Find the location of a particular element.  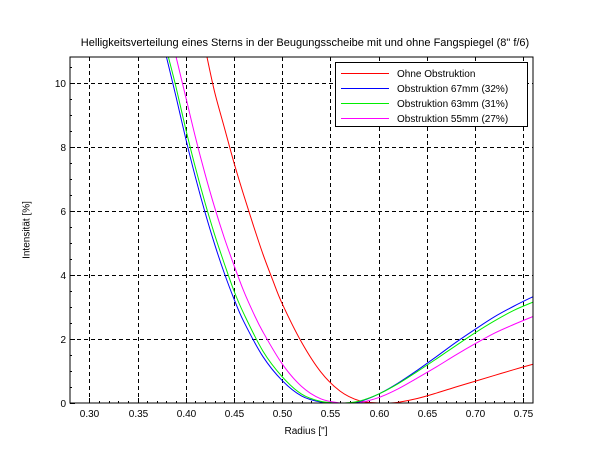

x-tick-label: 0.55 is located at coordinates (331, 414).